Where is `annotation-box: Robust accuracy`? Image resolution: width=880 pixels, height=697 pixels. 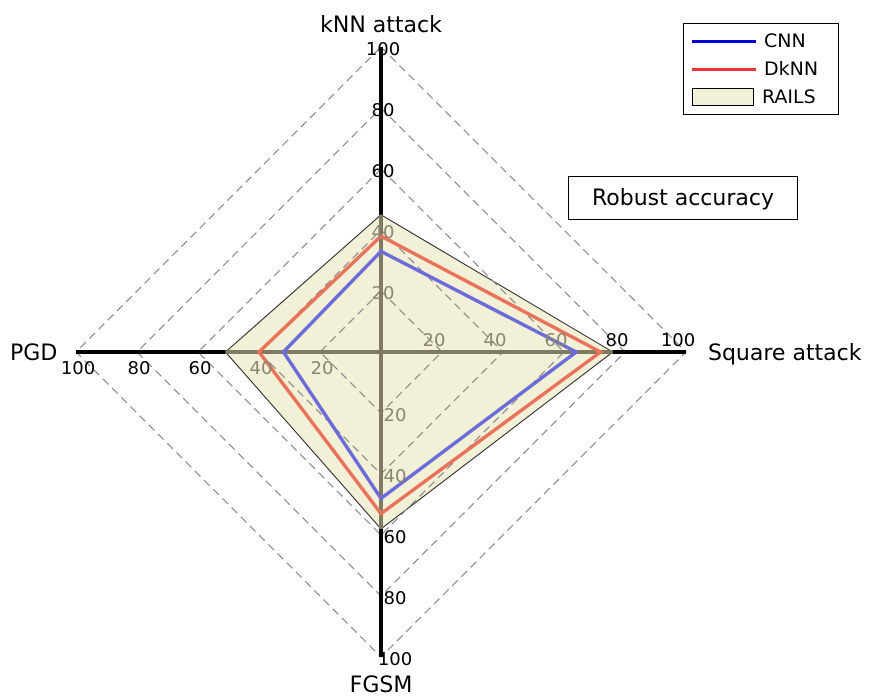 annotation-box: Robust accuracy is located at coordinates (683, 198).